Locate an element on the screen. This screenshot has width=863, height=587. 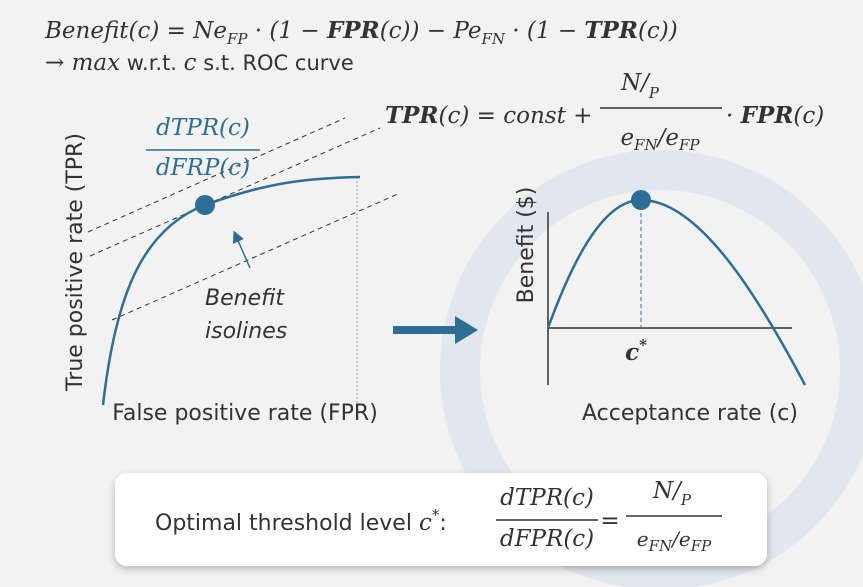
benefit-formula-constraint: → max w.r.t. c s.t. ROC curve is located at coordinates (199, 63).